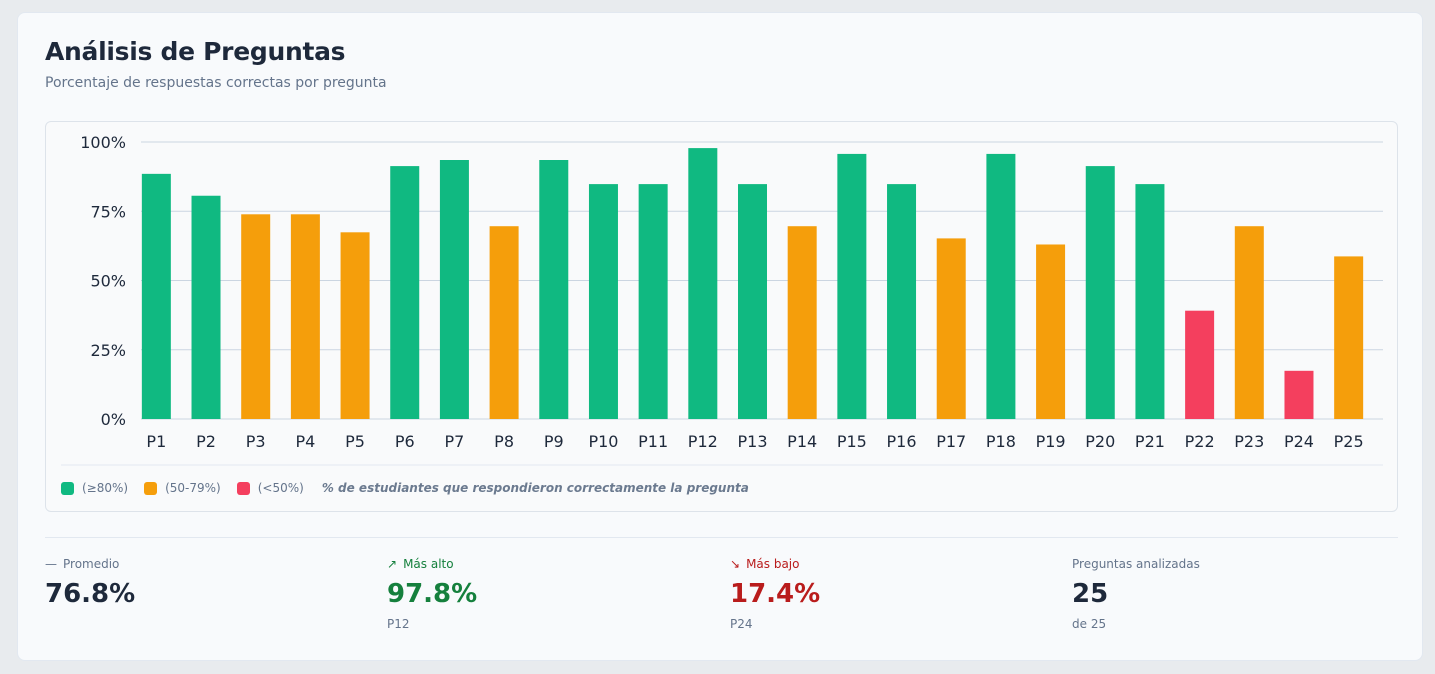  What do you see at coordinates (902, 301) in the screenshot?
I see `bar-P16` at bounding box center [902, 301].